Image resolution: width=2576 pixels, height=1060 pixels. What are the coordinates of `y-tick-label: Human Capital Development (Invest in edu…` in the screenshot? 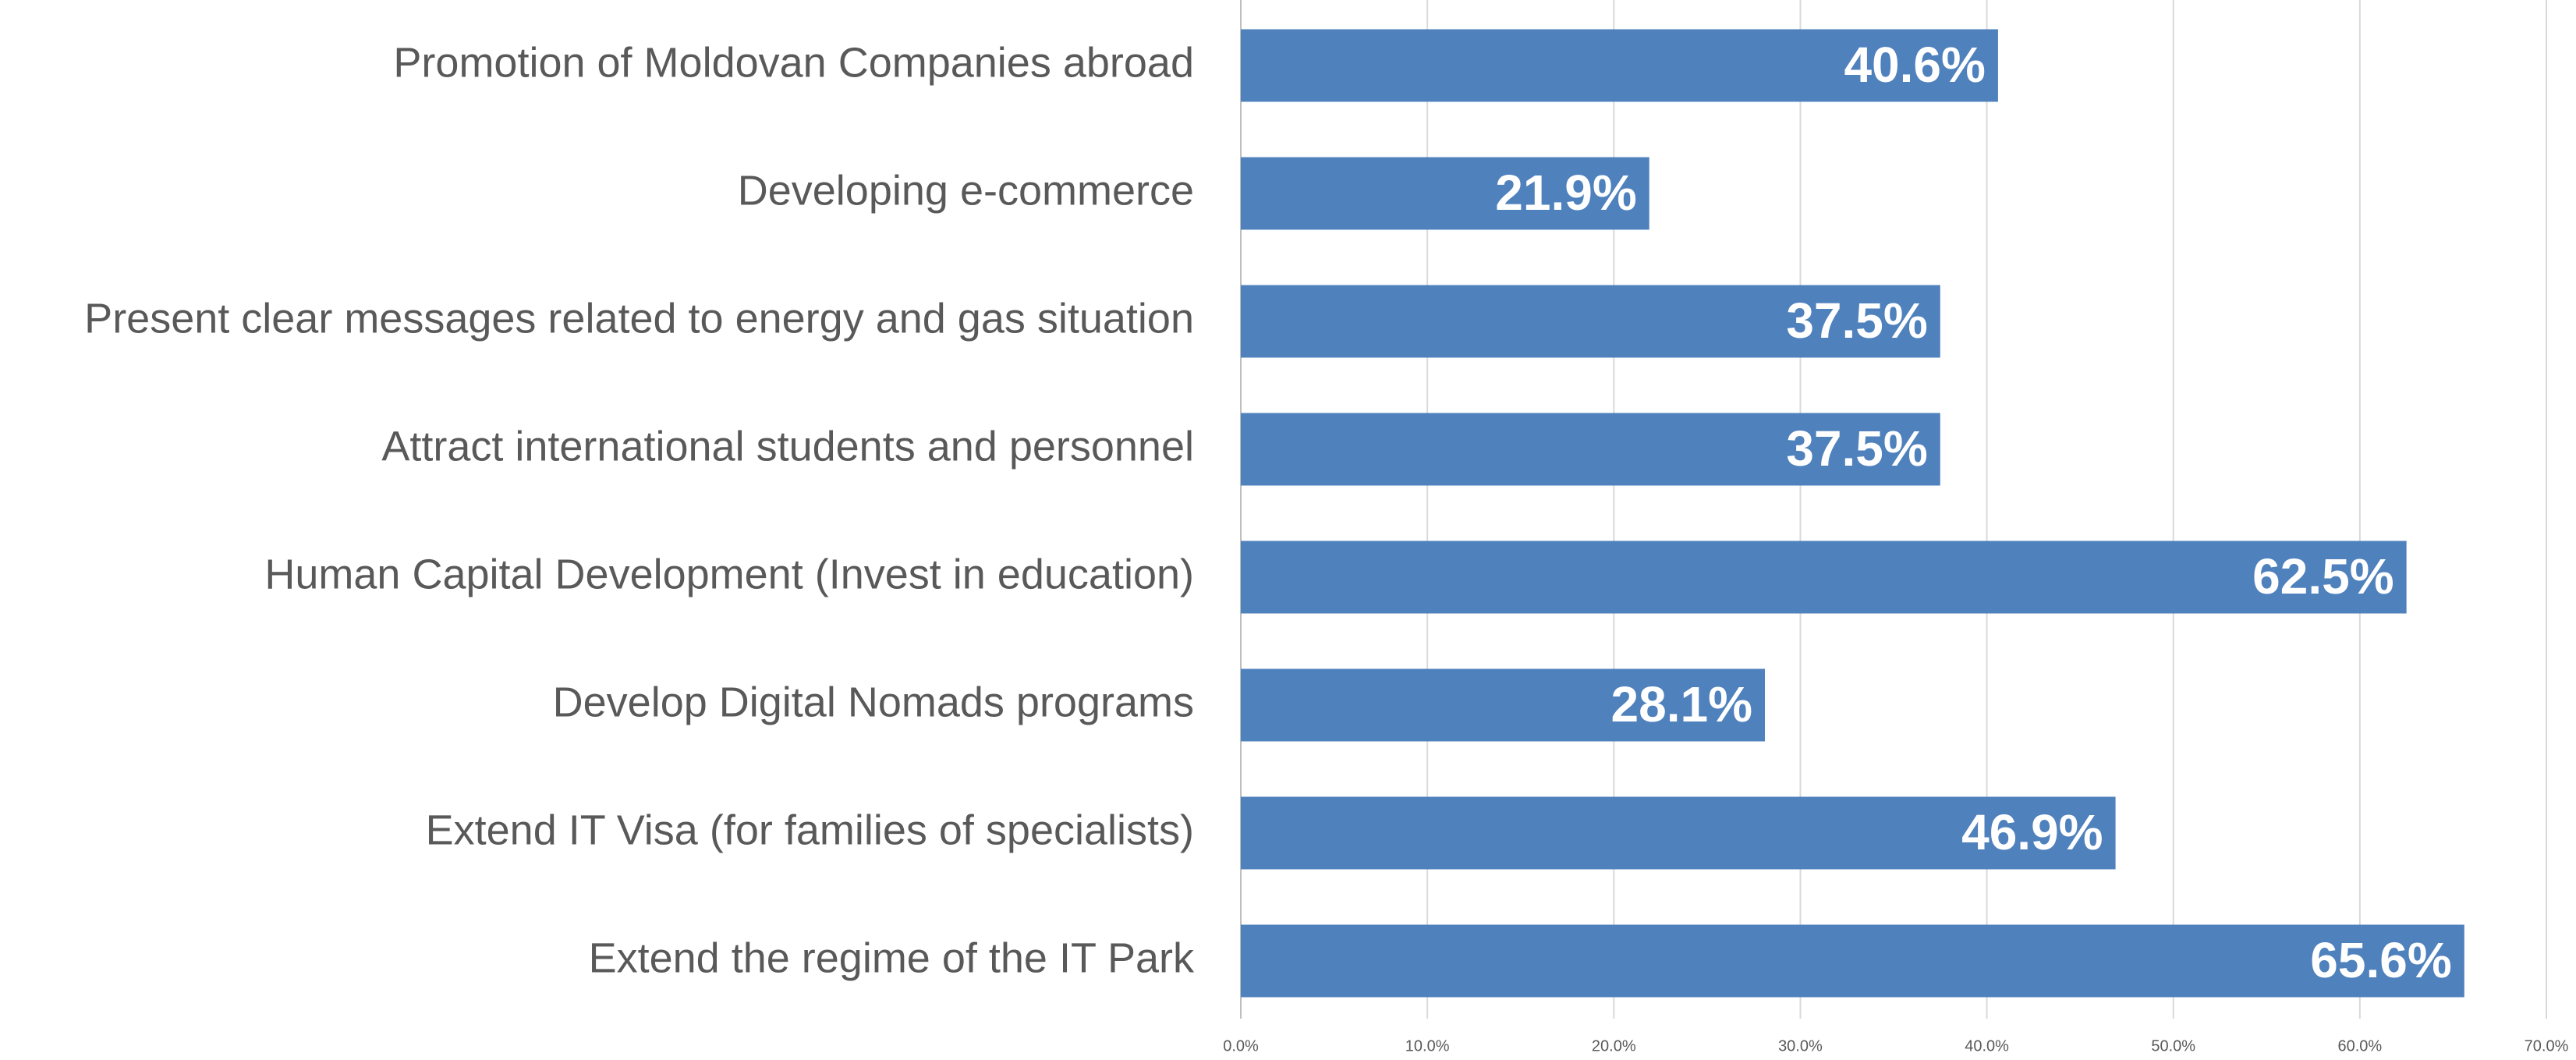 It's located at (729, 574).